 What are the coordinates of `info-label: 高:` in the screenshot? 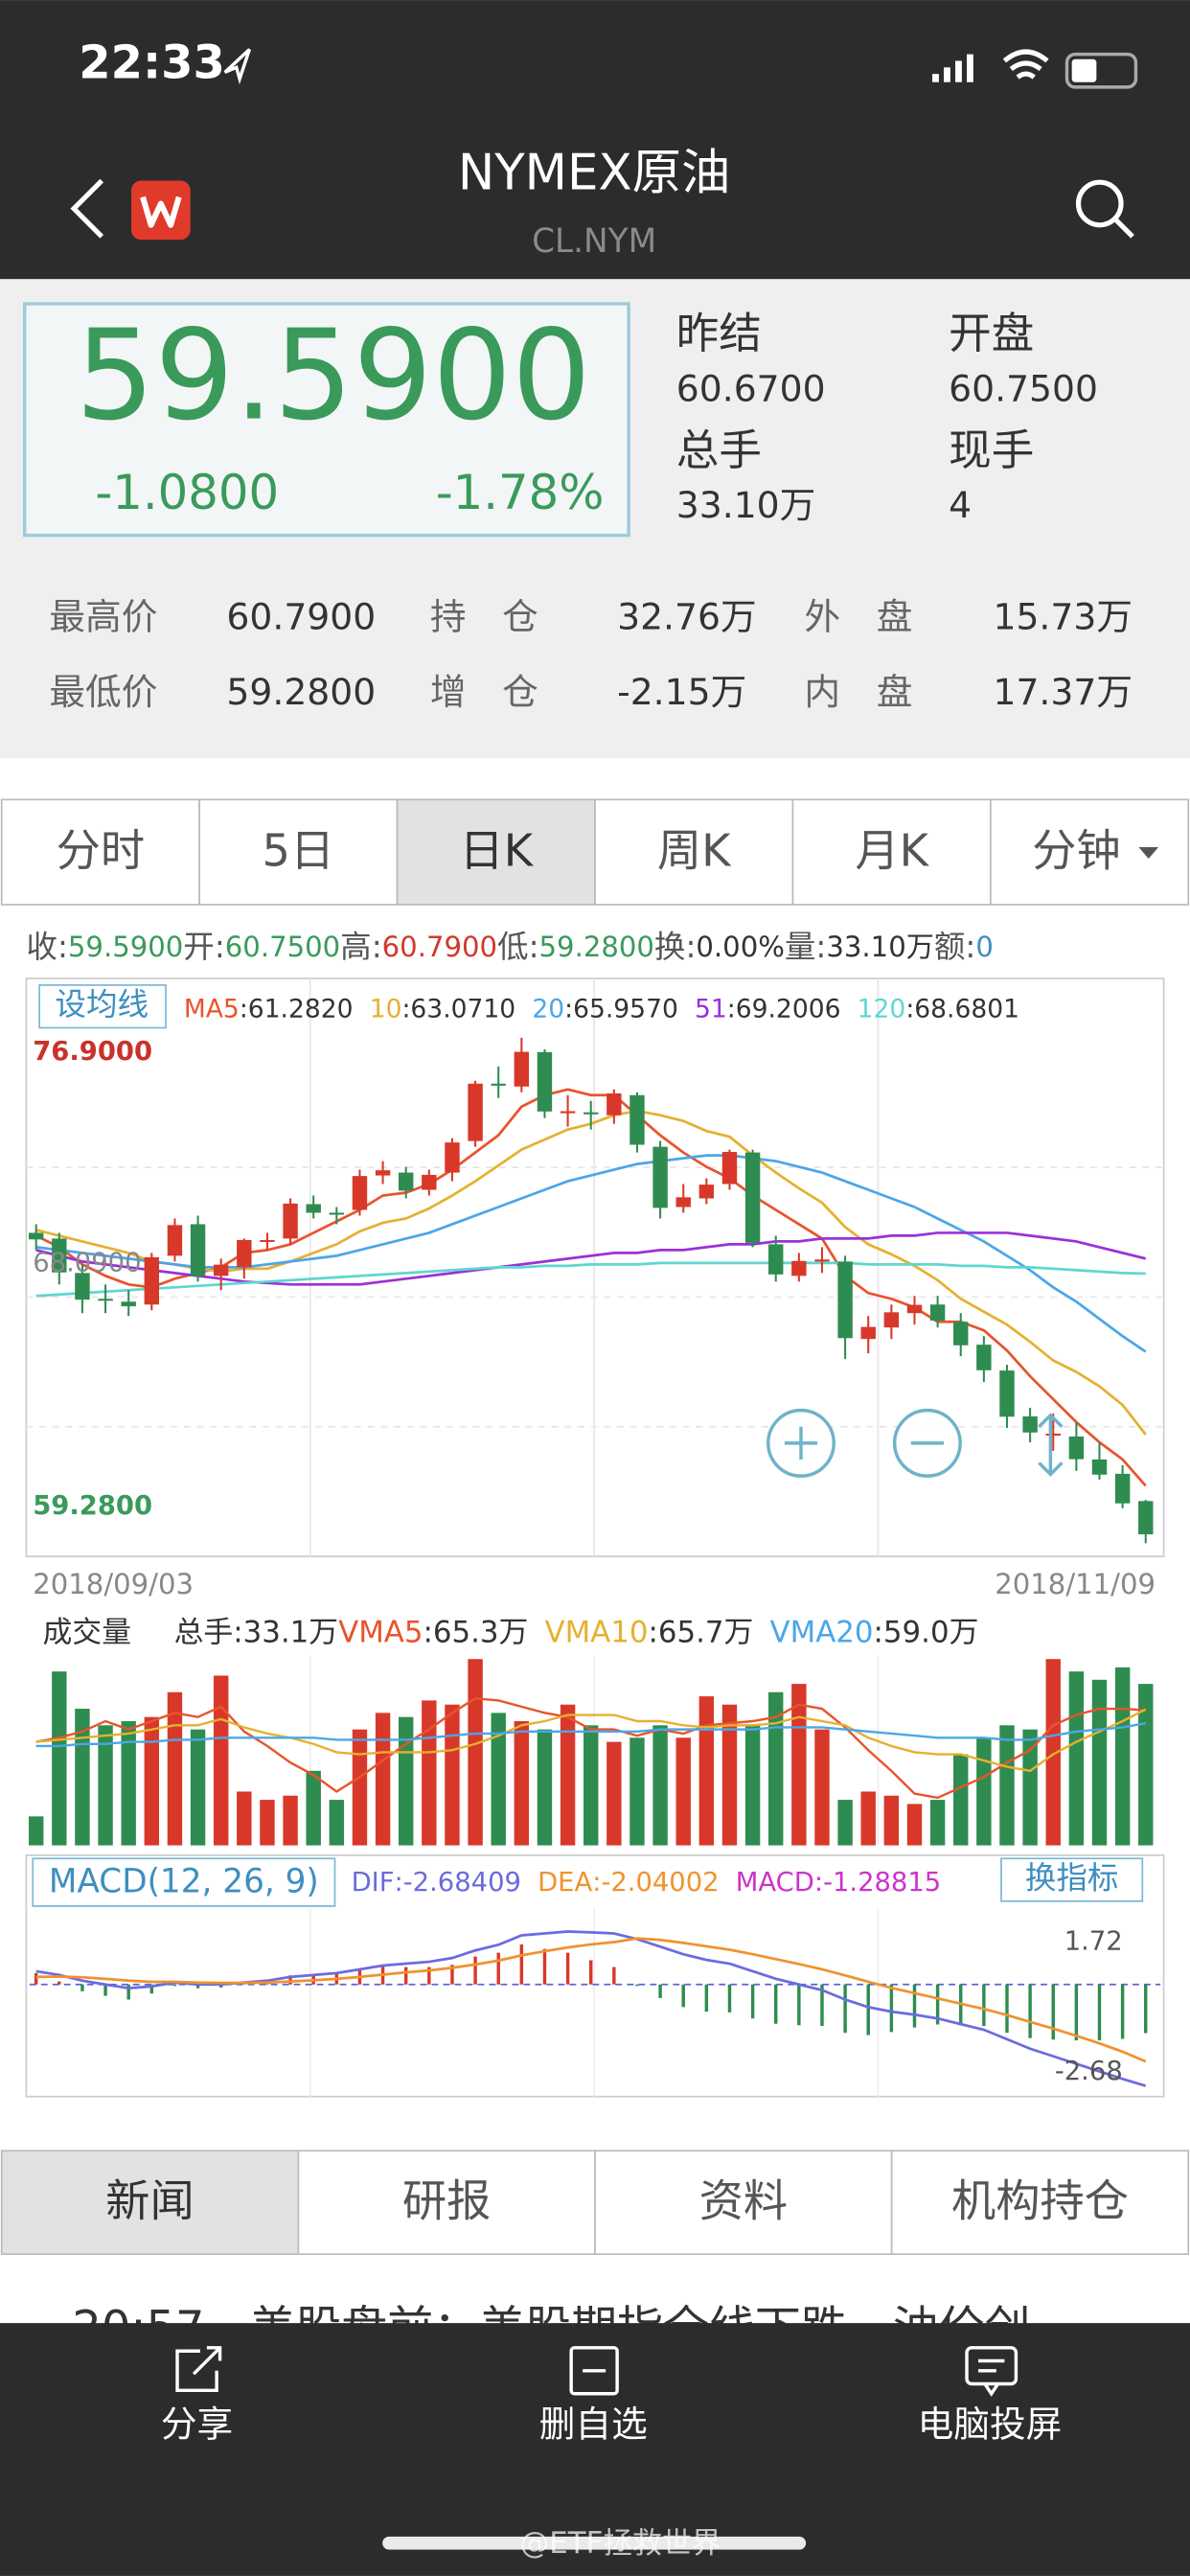 It's located at (361, 947).